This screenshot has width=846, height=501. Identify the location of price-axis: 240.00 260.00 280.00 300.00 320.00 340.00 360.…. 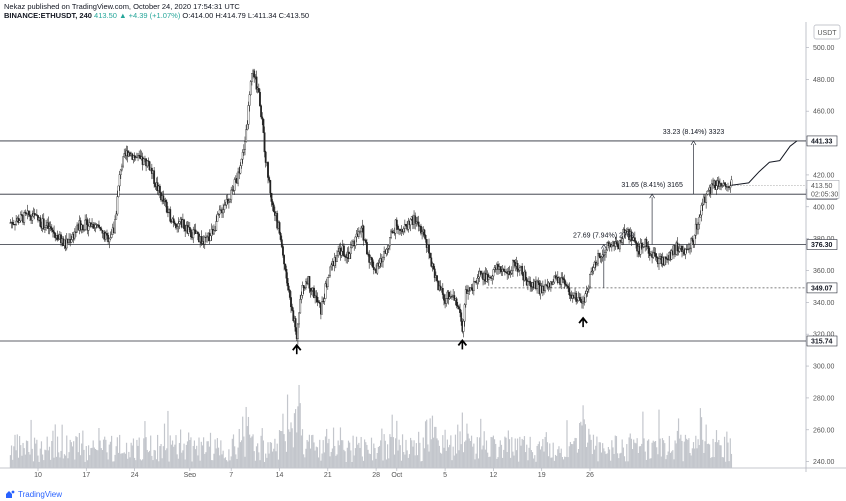
(820, 255).